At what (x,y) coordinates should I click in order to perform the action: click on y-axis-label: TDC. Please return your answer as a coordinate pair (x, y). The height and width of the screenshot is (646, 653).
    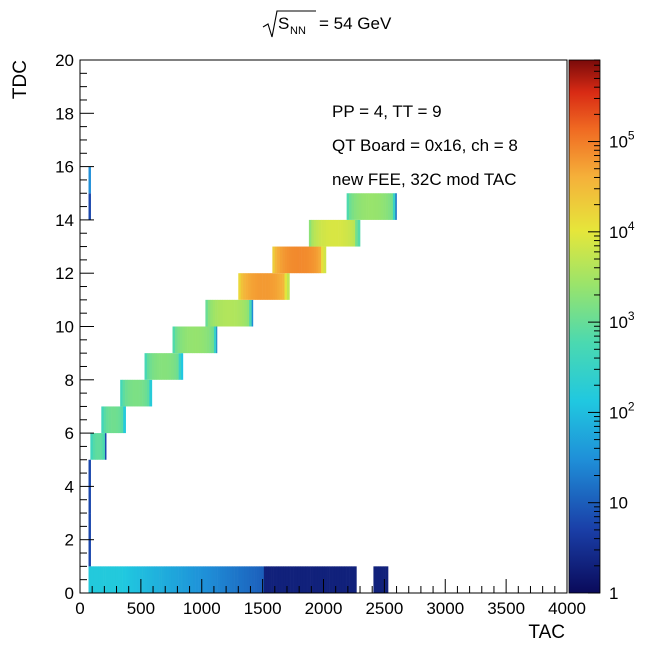
    Looking at the image, I should click on (20, 79).